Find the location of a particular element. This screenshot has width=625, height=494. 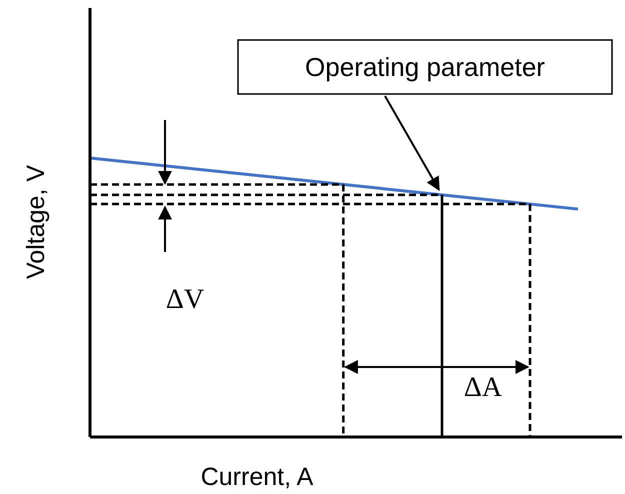

annotation: ΔV is located at coordinates (185, 299).